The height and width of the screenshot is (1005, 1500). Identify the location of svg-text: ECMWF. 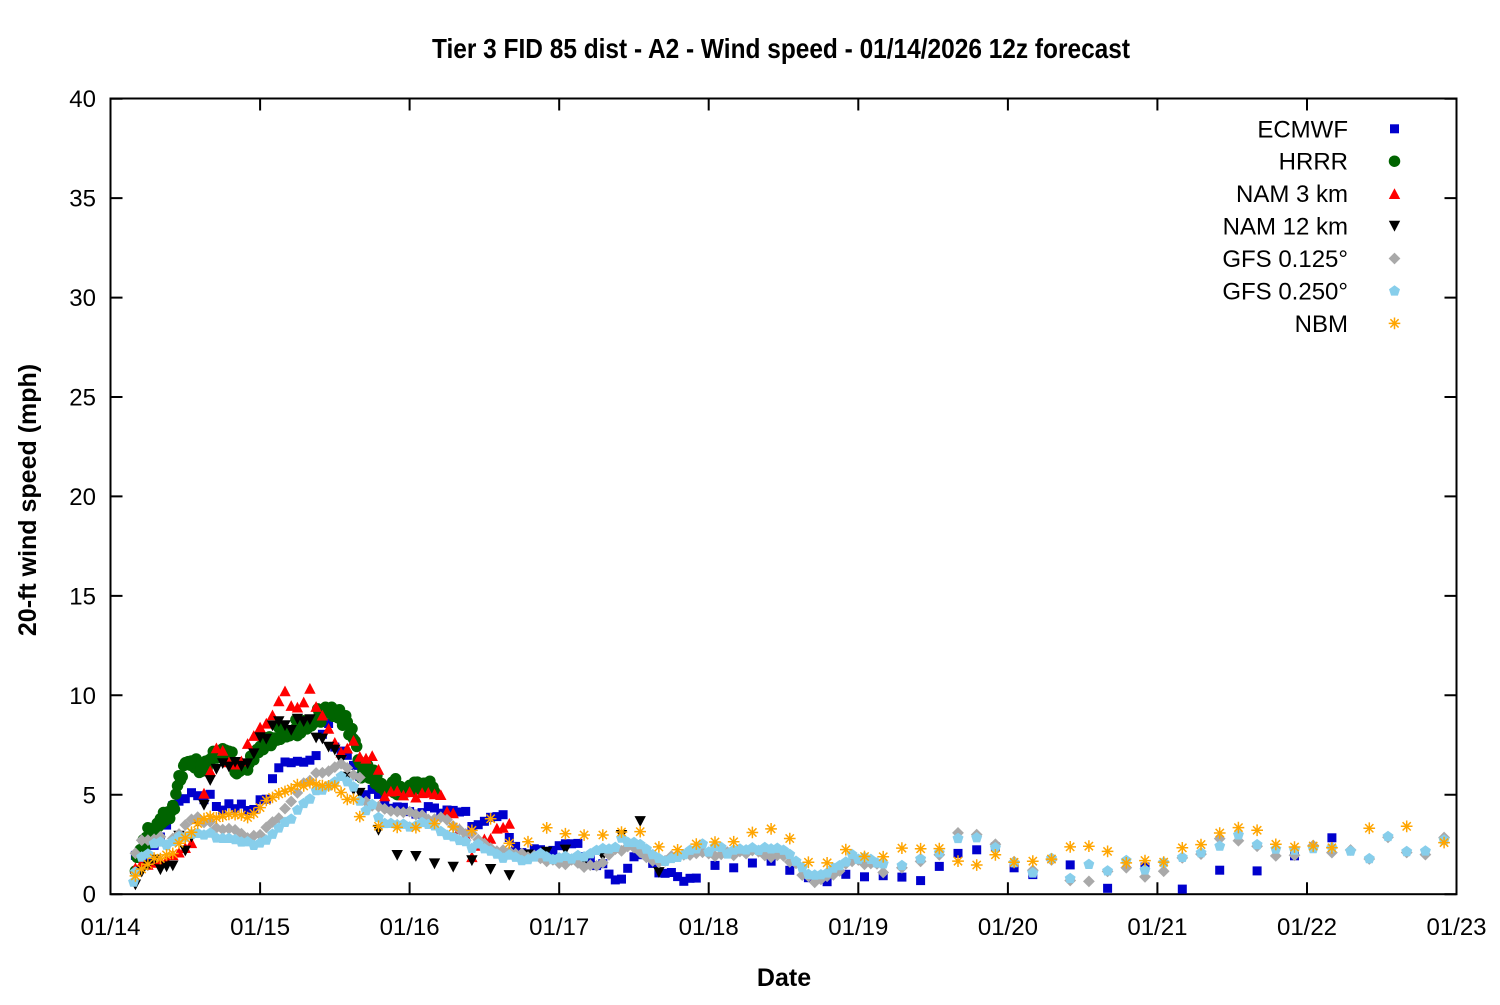
(1302, 129).